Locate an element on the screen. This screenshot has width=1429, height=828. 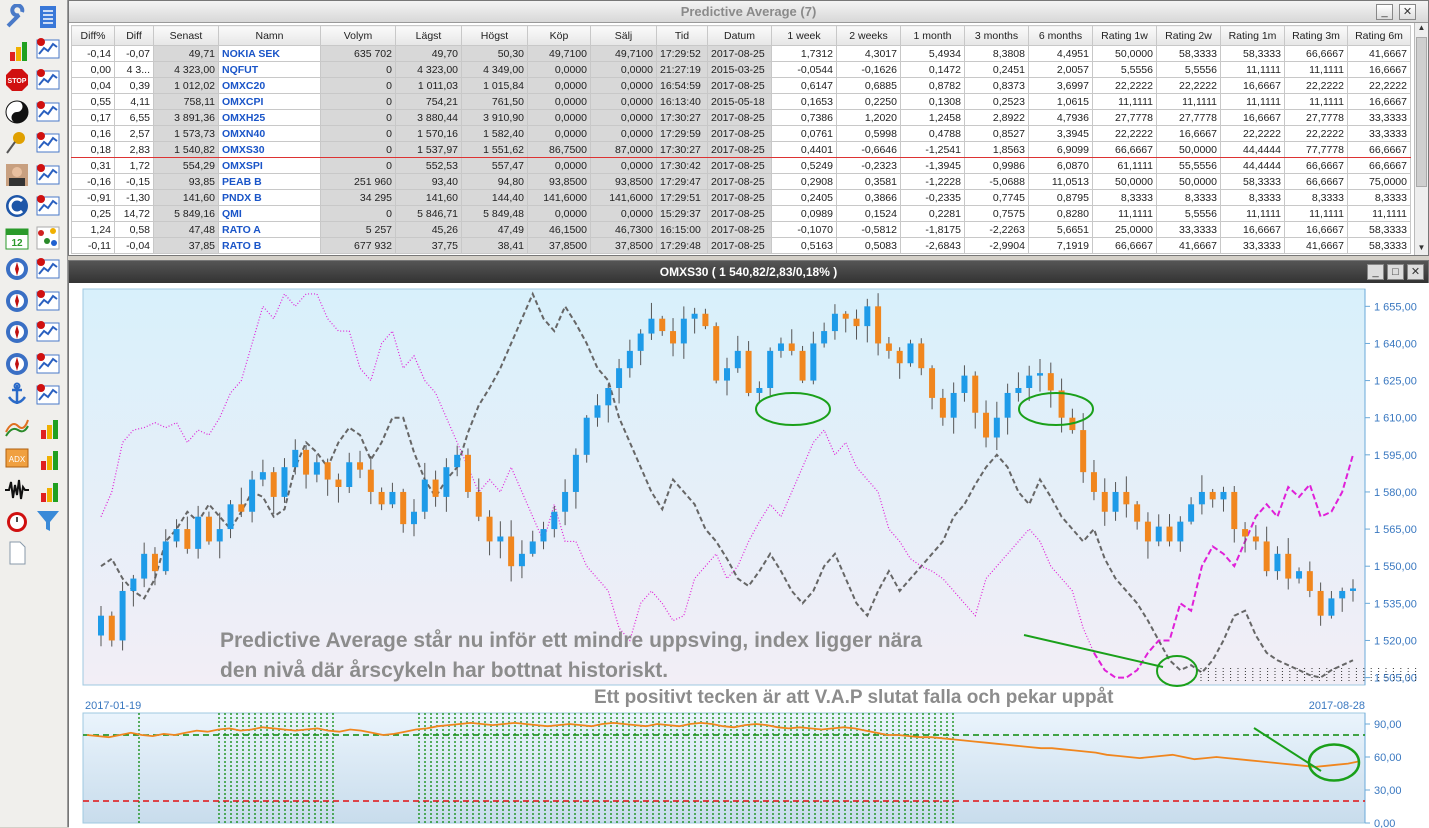
table-cell: -2,2263 is located at coordinates (996, 229).